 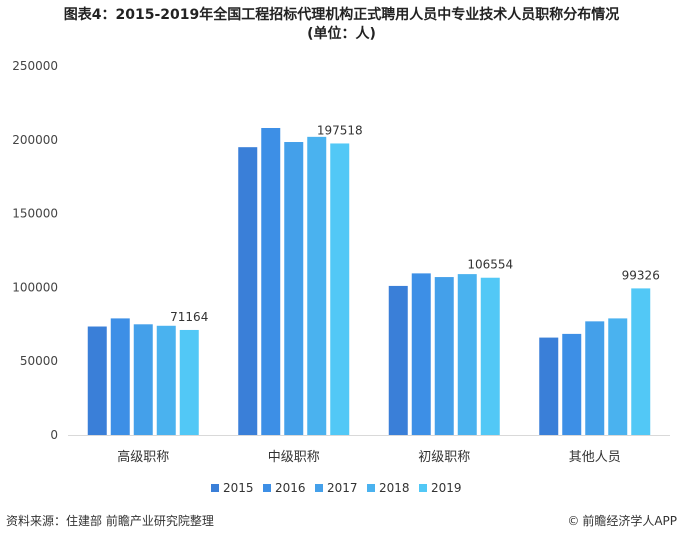 What do you see at coordinates (189, 317) in the screenshot?
I see `data-label: 71164` at bounding box center [189, 317].